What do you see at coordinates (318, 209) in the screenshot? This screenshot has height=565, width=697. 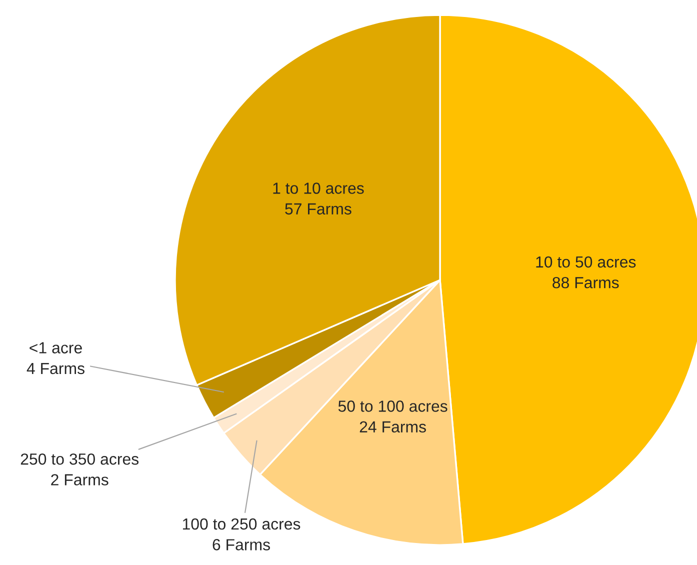 I see `data-label: 57 Farms` at bounding box center [318, 209].